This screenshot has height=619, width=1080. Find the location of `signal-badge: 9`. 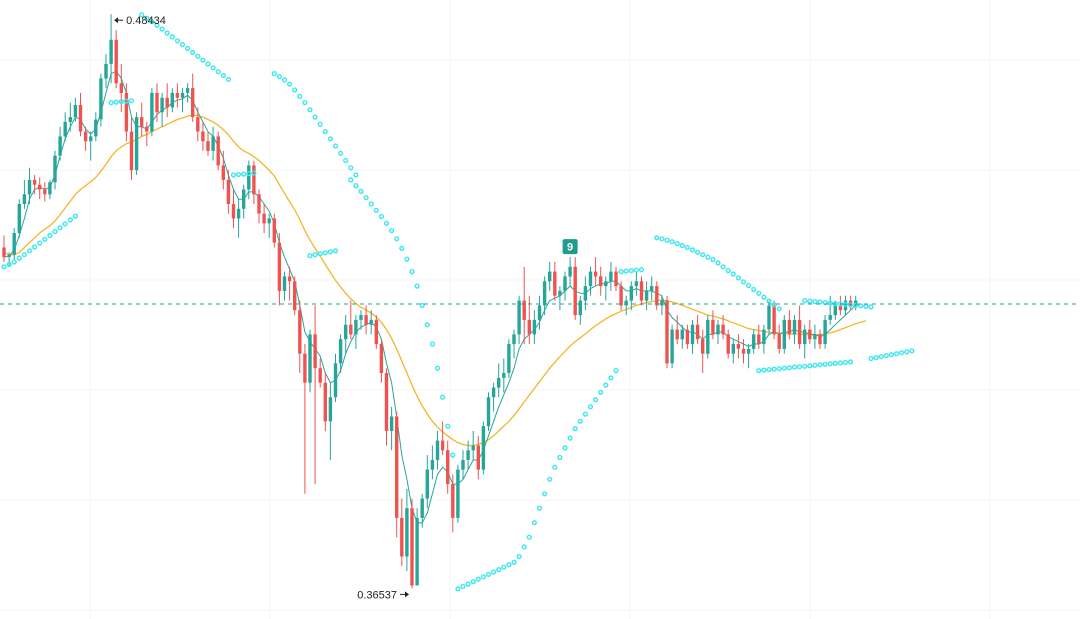

signal-badge: 9 is located at coordinates (570, 247).